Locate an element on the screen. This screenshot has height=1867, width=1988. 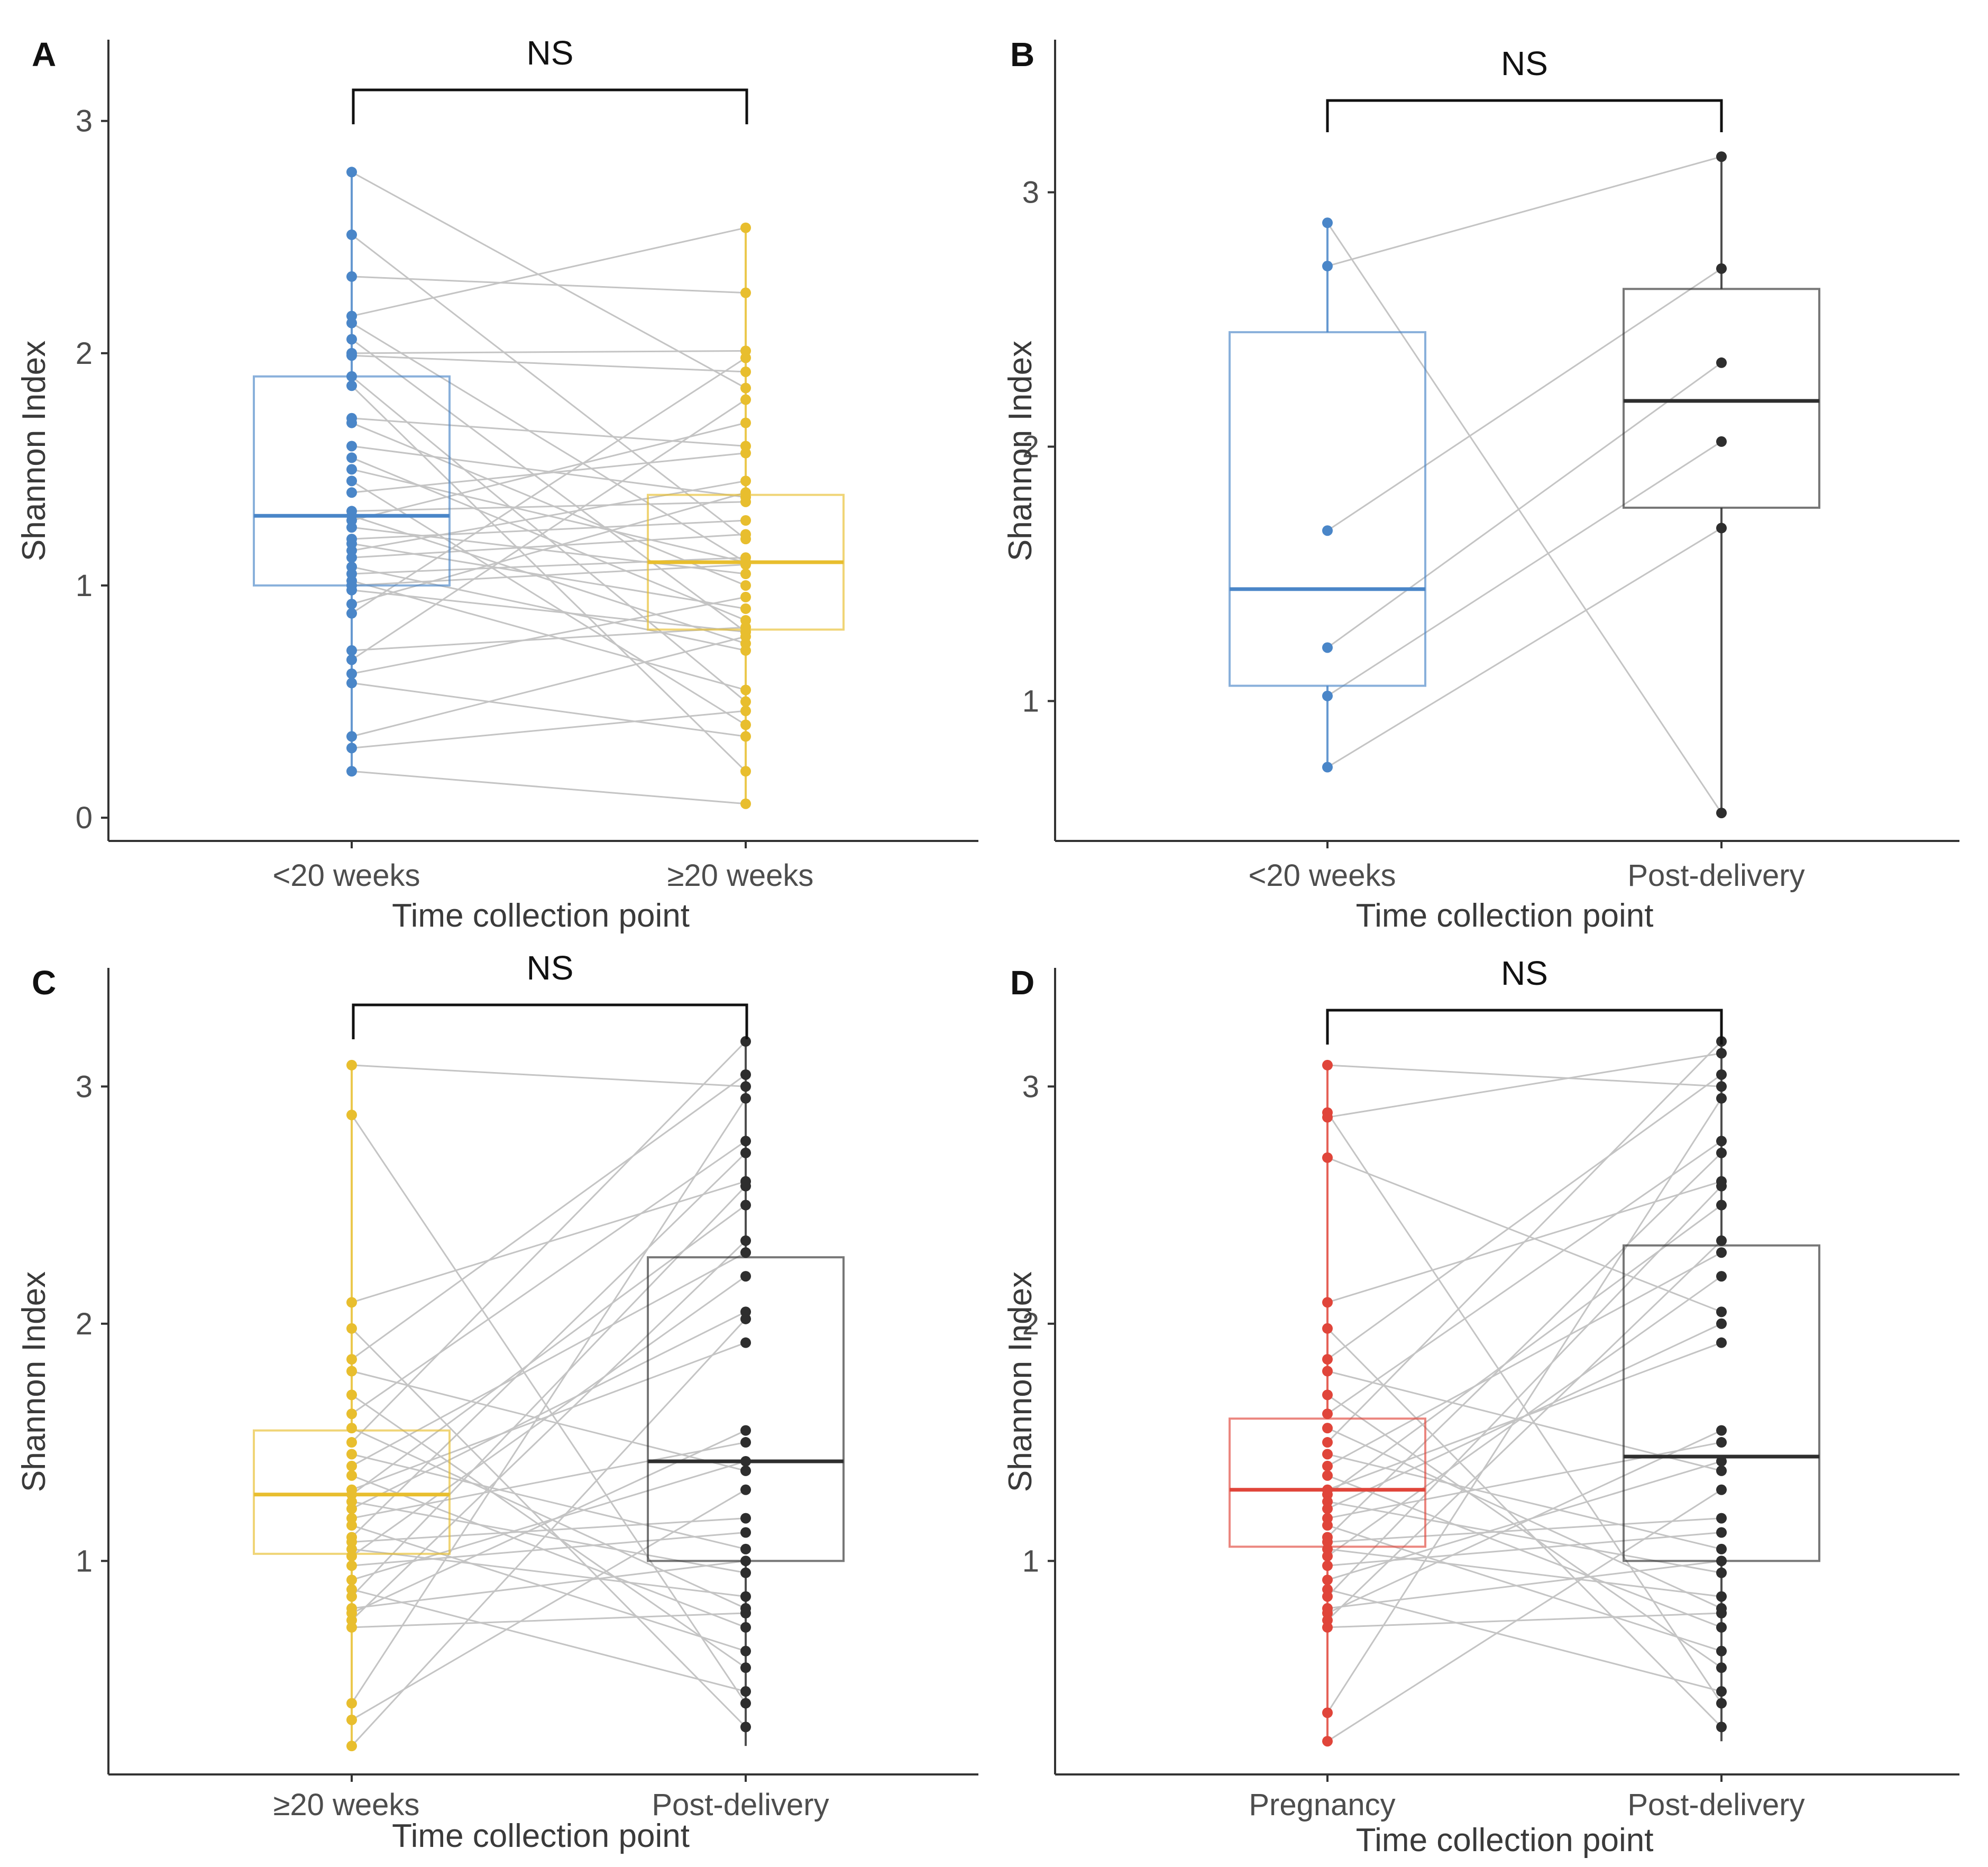
box-iqr is located at coordinates (1327, 509).